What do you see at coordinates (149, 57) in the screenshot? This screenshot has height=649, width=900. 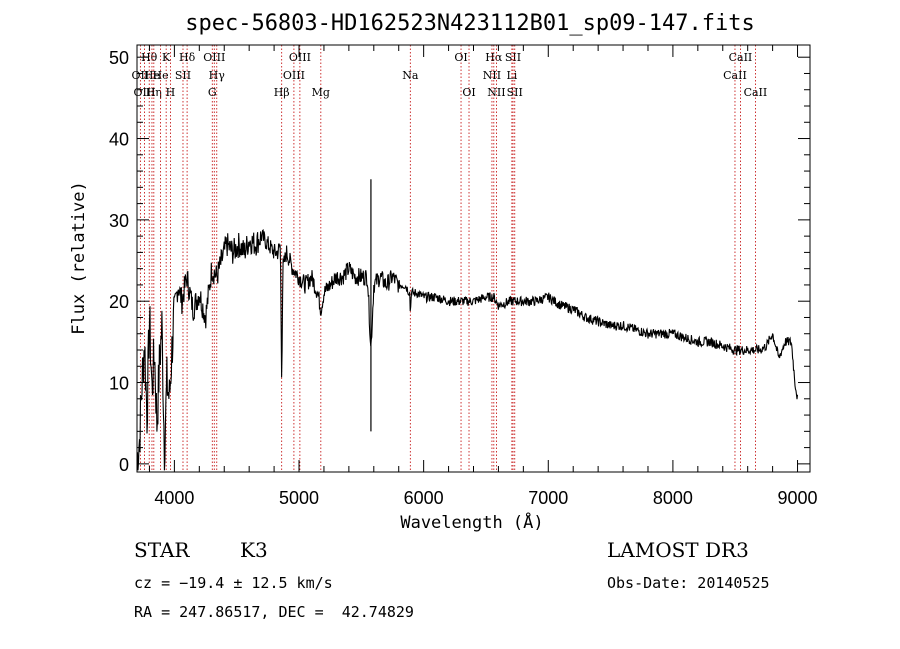 I see `line-label-0: Hθ` at bounding box center [149, 57].